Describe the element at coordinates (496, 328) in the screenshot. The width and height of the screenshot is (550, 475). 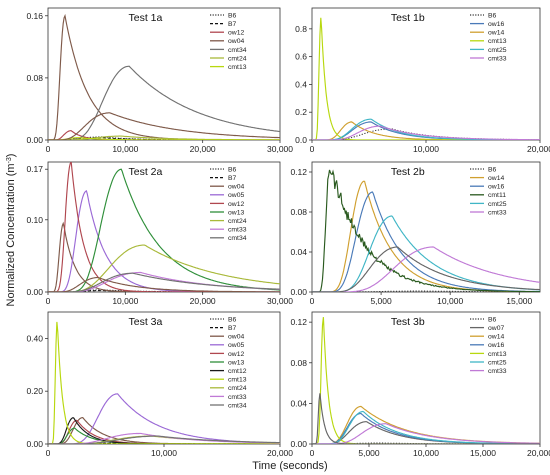
I see `legend-label-ow07: ow07` at that location.